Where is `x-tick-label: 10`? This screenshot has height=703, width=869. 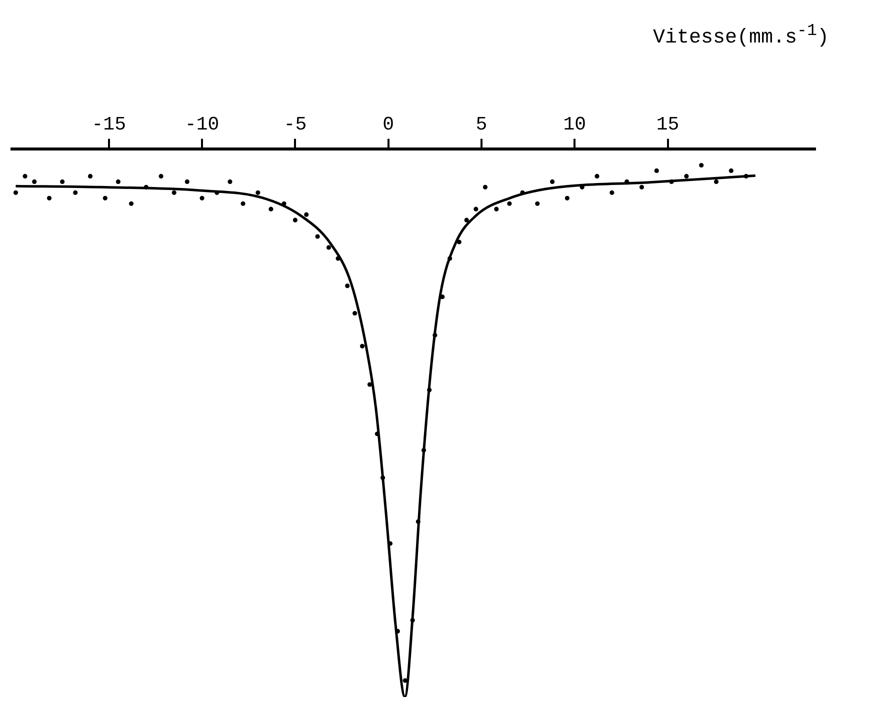
x-tick-label: 10 is located at coordinates (574, 124).